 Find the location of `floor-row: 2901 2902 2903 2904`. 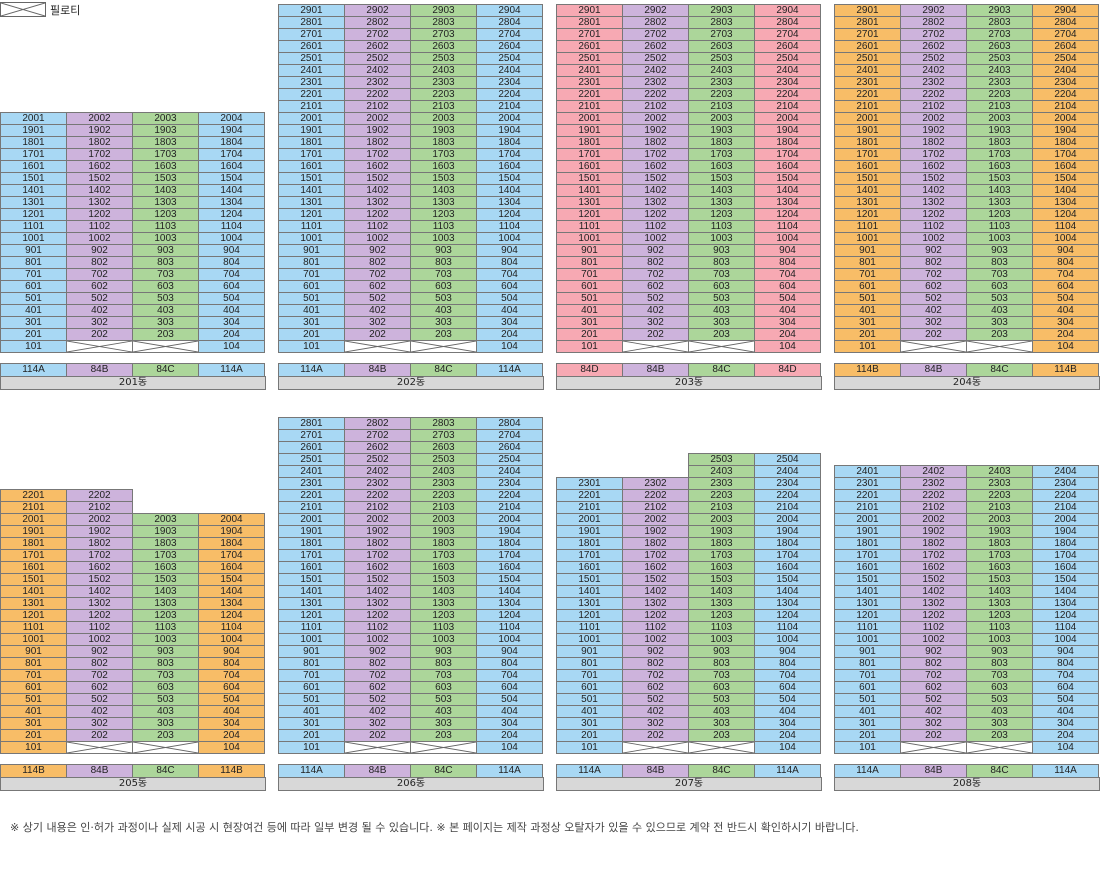

floor-row: 2901 2902 2903 2904 is located at coordinates (410, 10).